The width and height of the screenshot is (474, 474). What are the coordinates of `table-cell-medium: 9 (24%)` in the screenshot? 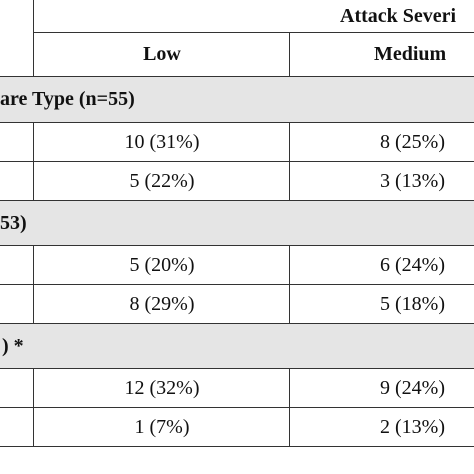 It's located at (412, 387).